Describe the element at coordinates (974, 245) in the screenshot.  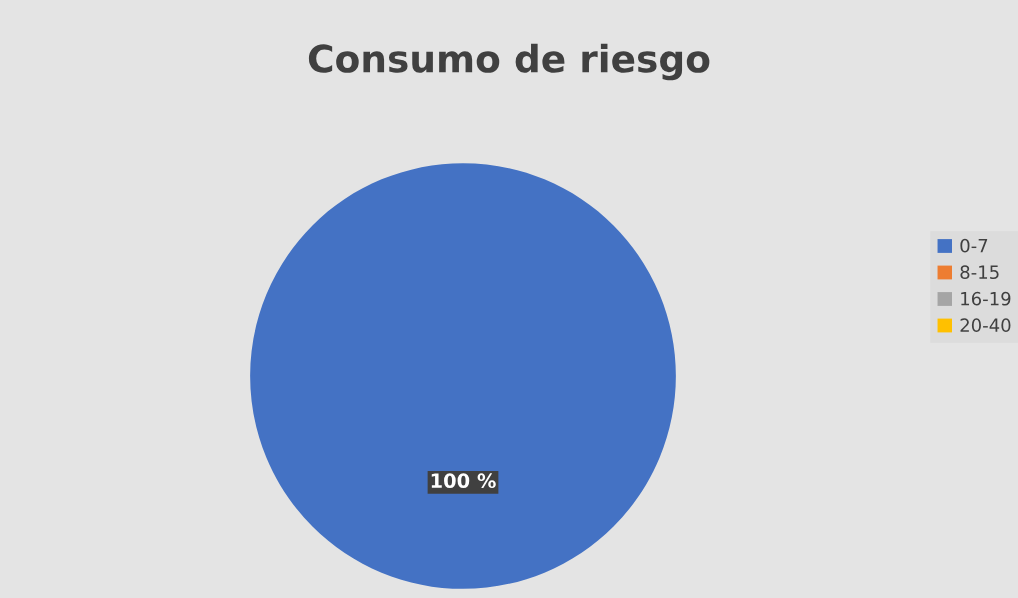
I see `legend-label: 0-7` at that location.